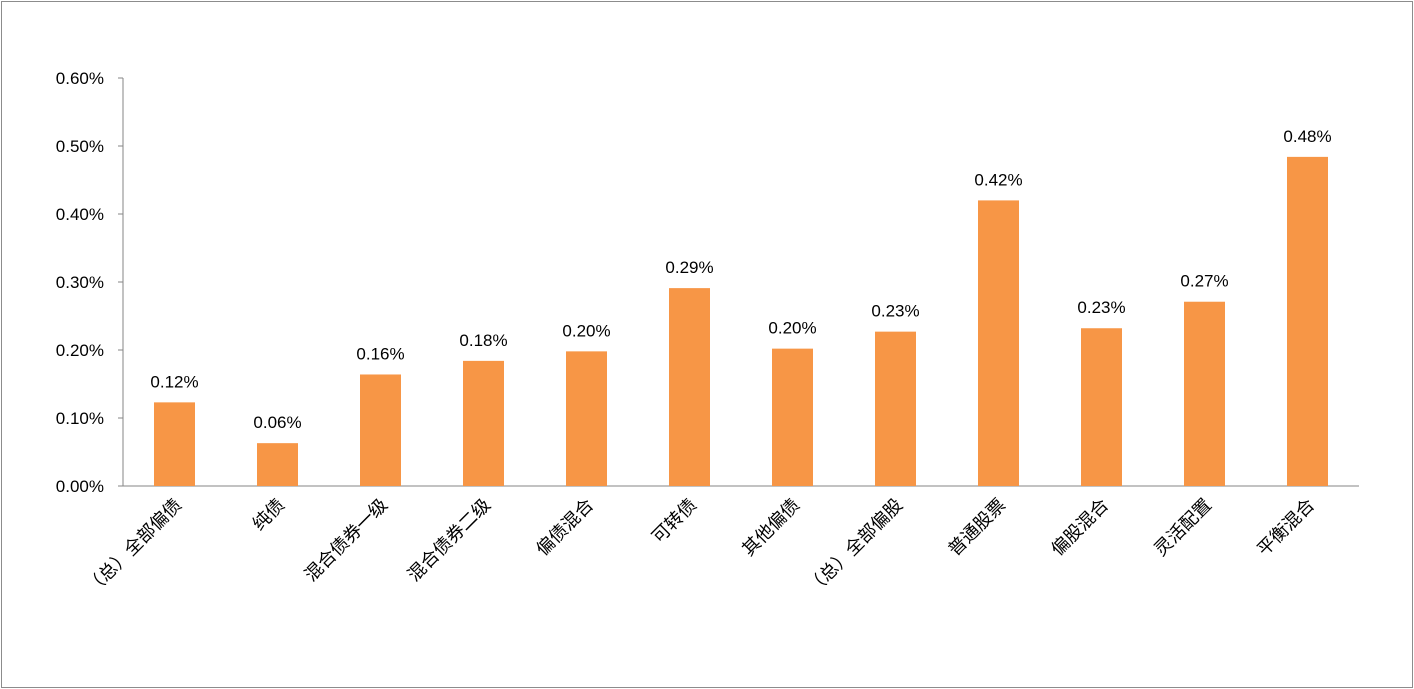  Describe the element at coordinates (269, 515) in the screenshot. I see `x-tick-label: 纯债` at that location.